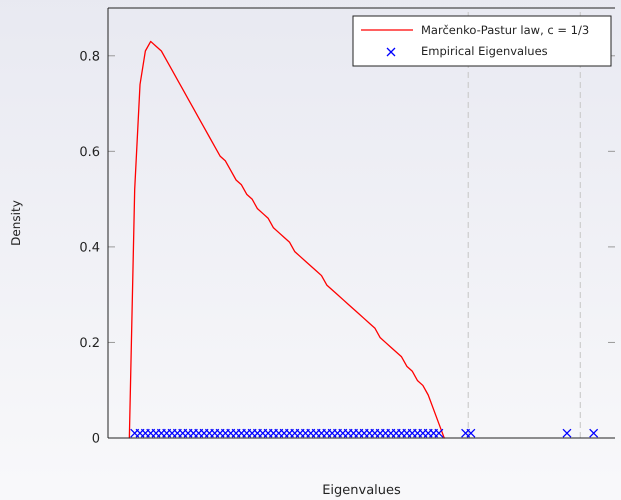 This screenshot has width=621, height=500. Describe the element at coordinates (362, 490) in the screenshot. I see `x-axis-title: Eigenvalues` at that location.